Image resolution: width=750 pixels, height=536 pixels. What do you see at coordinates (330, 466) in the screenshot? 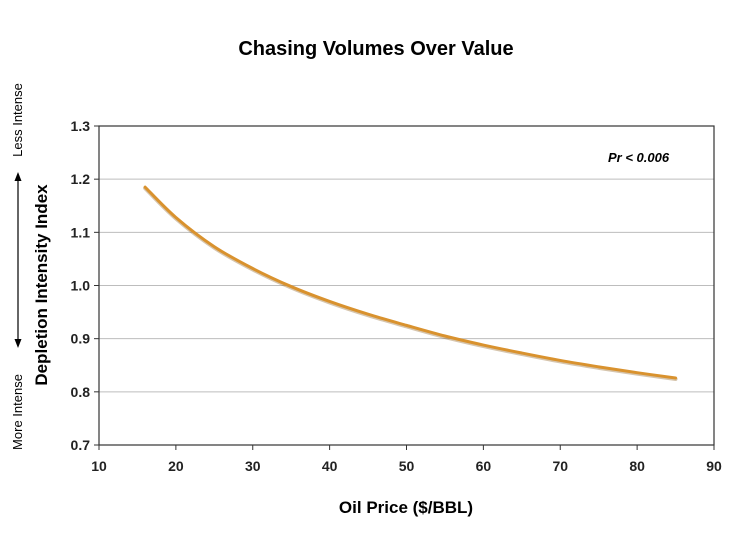
I see `x-tick-label: 40` at bounding box center [330, 466].